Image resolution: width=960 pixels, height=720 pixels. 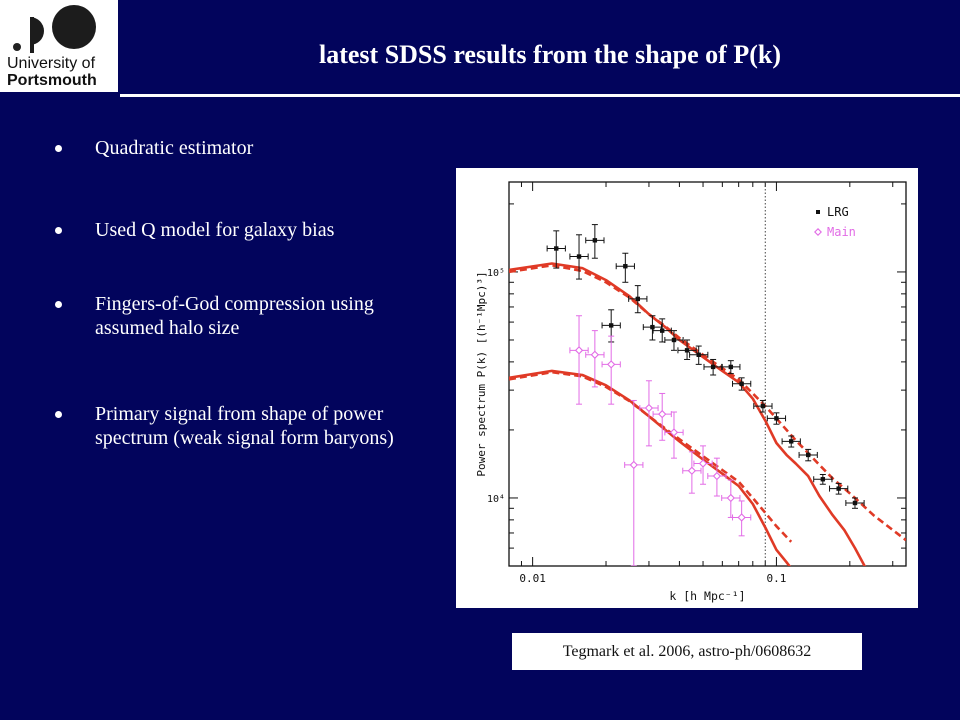 I want to click on bullet-text: Used Q model for galaxy bias, so click(x=215, y=230).